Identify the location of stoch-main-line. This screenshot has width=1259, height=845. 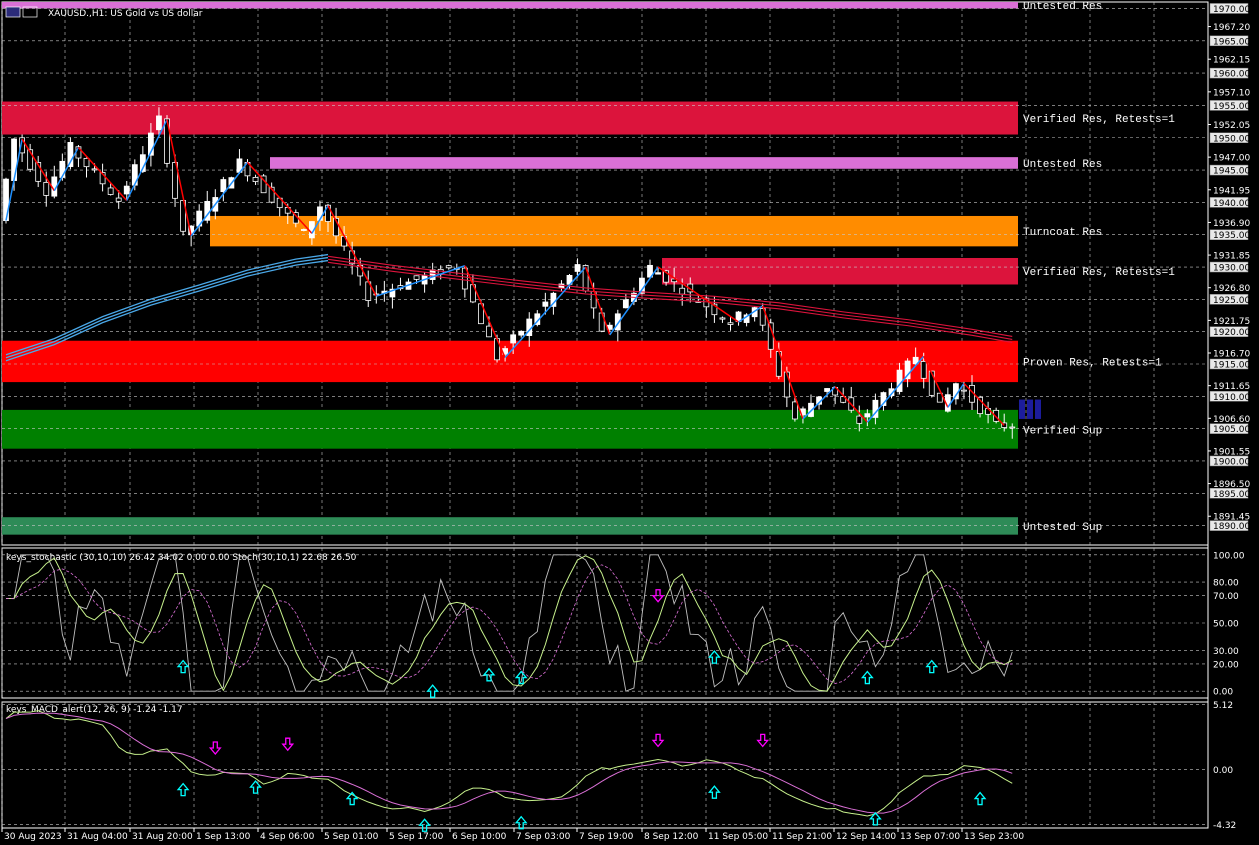
(509, 623).